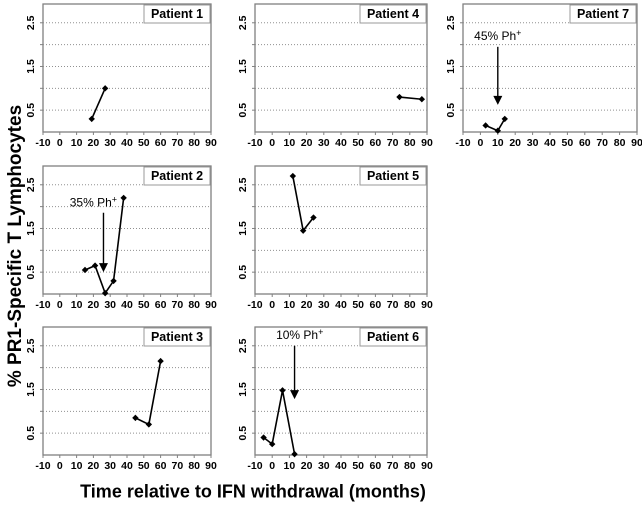 The image size is (642, 510). What do you see at coordinates (393, 337) in the screenshot?
I see `patient-label: Patient 6` at bounding box center [393, 337].